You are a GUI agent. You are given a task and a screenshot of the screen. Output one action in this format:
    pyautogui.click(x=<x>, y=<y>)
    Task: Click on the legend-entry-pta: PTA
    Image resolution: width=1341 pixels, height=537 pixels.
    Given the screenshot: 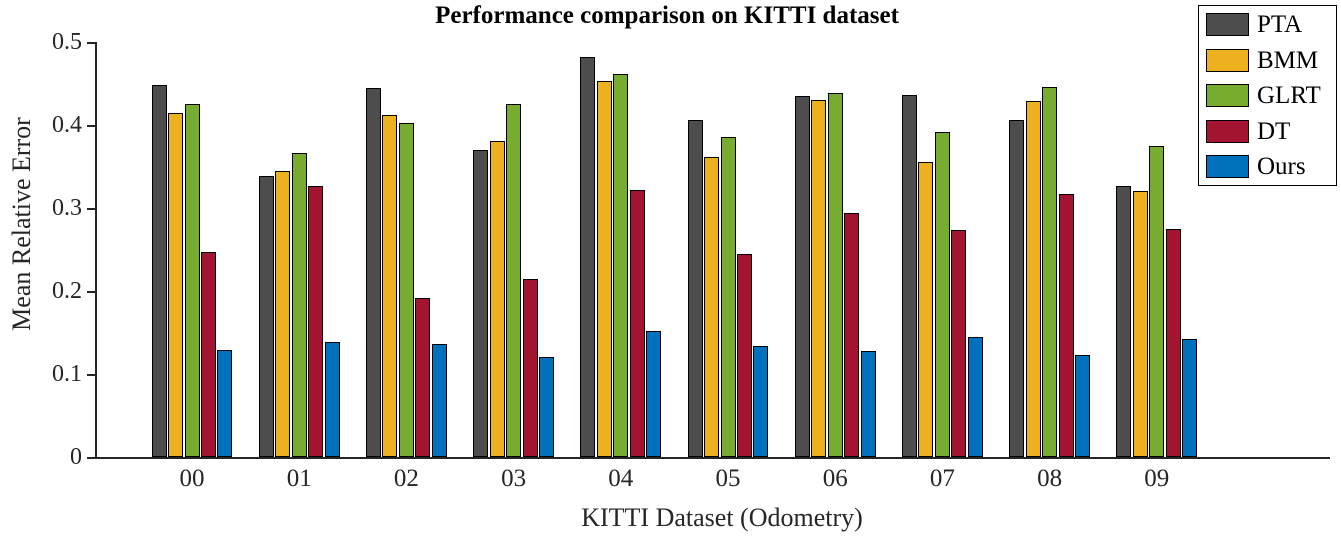 What is the action you would take?
    pyautogui.click(x=1267, y=25)
    